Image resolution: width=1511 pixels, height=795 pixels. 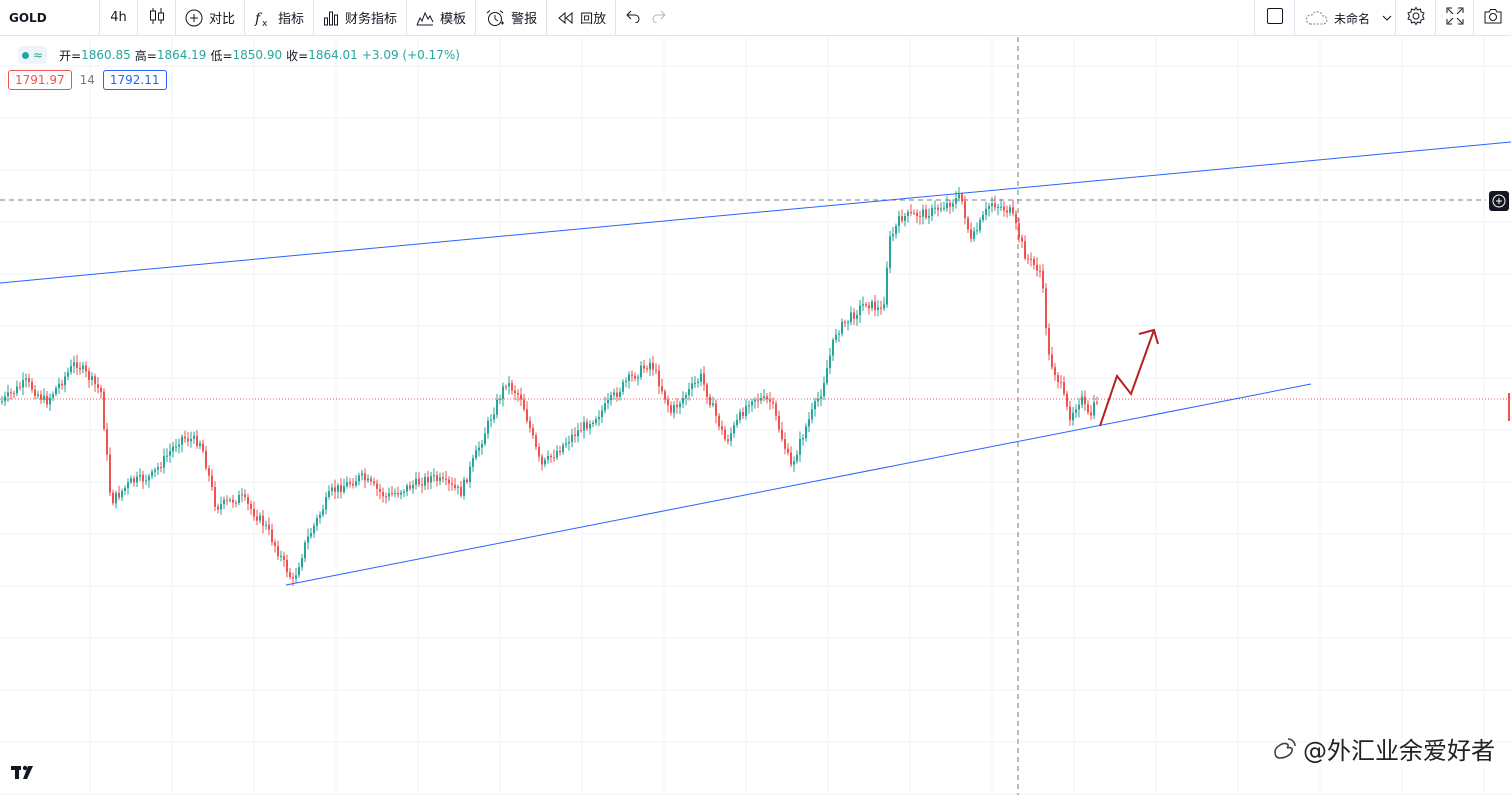 I want to click on symbol-search: GOLD, so click(x=50, y=18).